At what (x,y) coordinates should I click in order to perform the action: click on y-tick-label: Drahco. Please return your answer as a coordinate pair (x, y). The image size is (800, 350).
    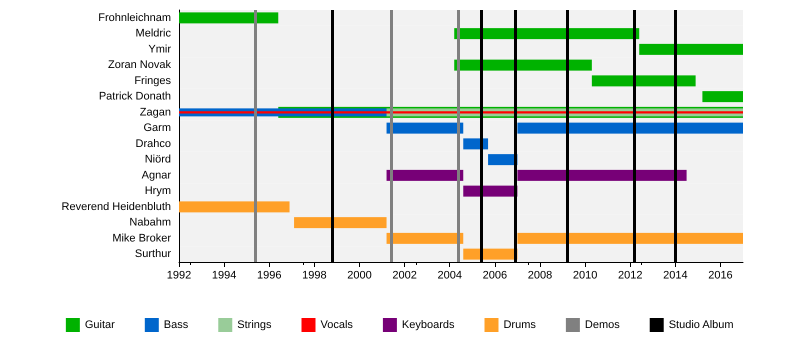
    Looking at the image, I should click on (153, 144).